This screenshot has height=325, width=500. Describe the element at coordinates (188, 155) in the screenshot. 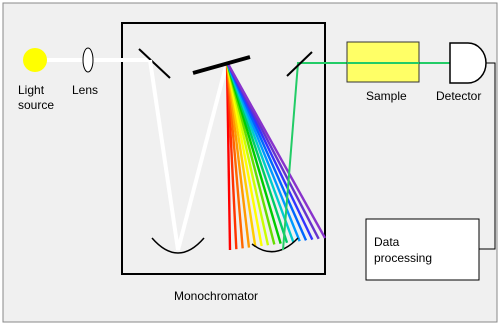

I see `internal-white-beam` at that location.